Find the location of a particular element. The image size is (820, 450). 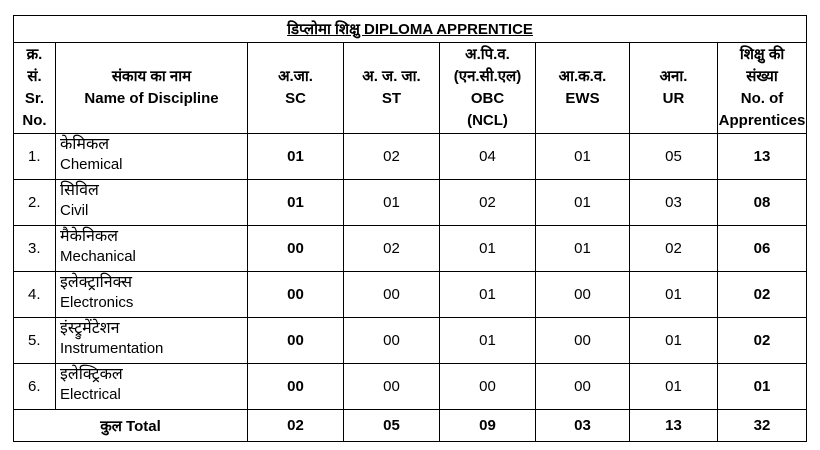

cell-sr: 6. is located at coordinates (34, 386).